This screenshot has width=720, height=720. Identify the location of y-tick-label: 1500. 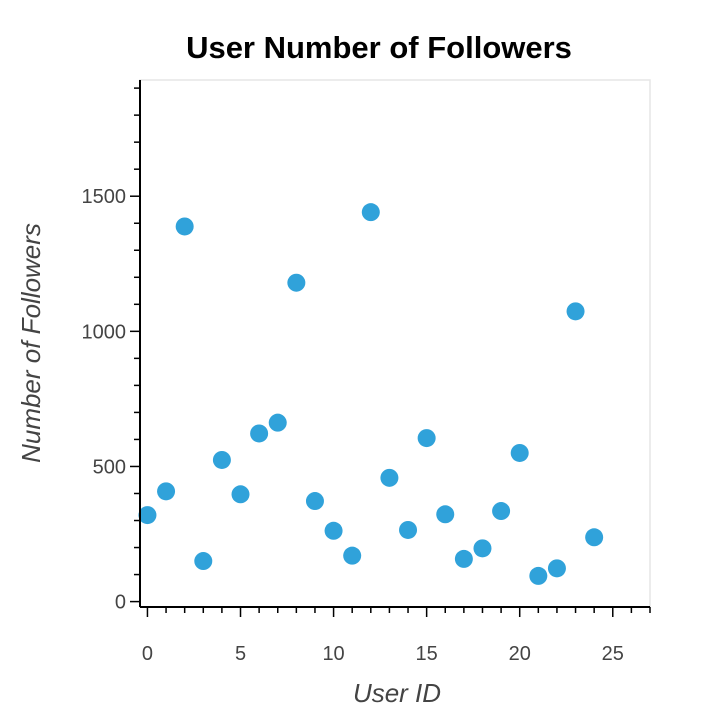
(104, 197).